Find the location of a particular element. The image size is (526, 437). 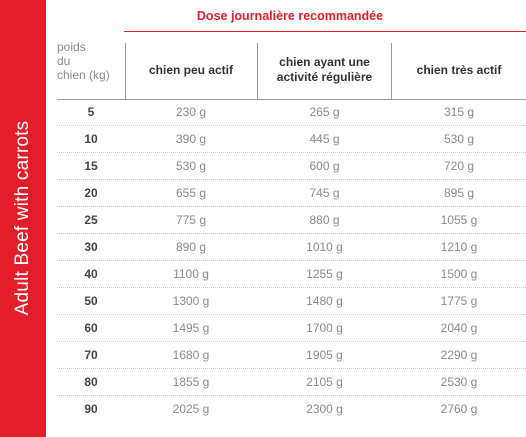

cell-high-activity: 2040 g is located at coordinates (459, 328).